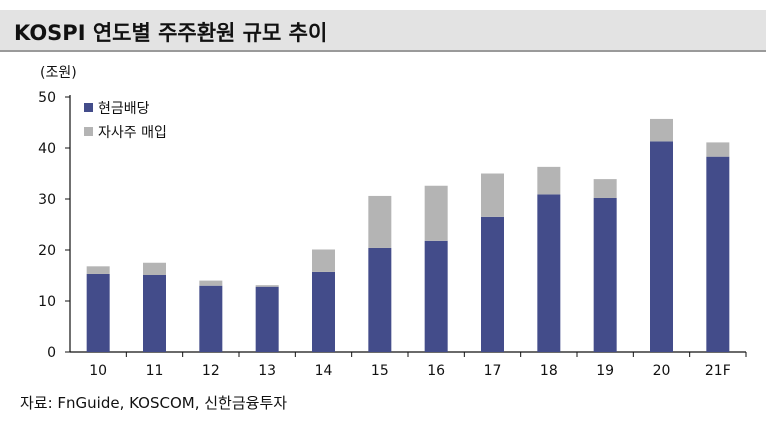  Describe the element at coordinates (383, 31) in the screenshot. I see `title-bar: KOSPI 연도별 주주환원 규모 추이` at that location.